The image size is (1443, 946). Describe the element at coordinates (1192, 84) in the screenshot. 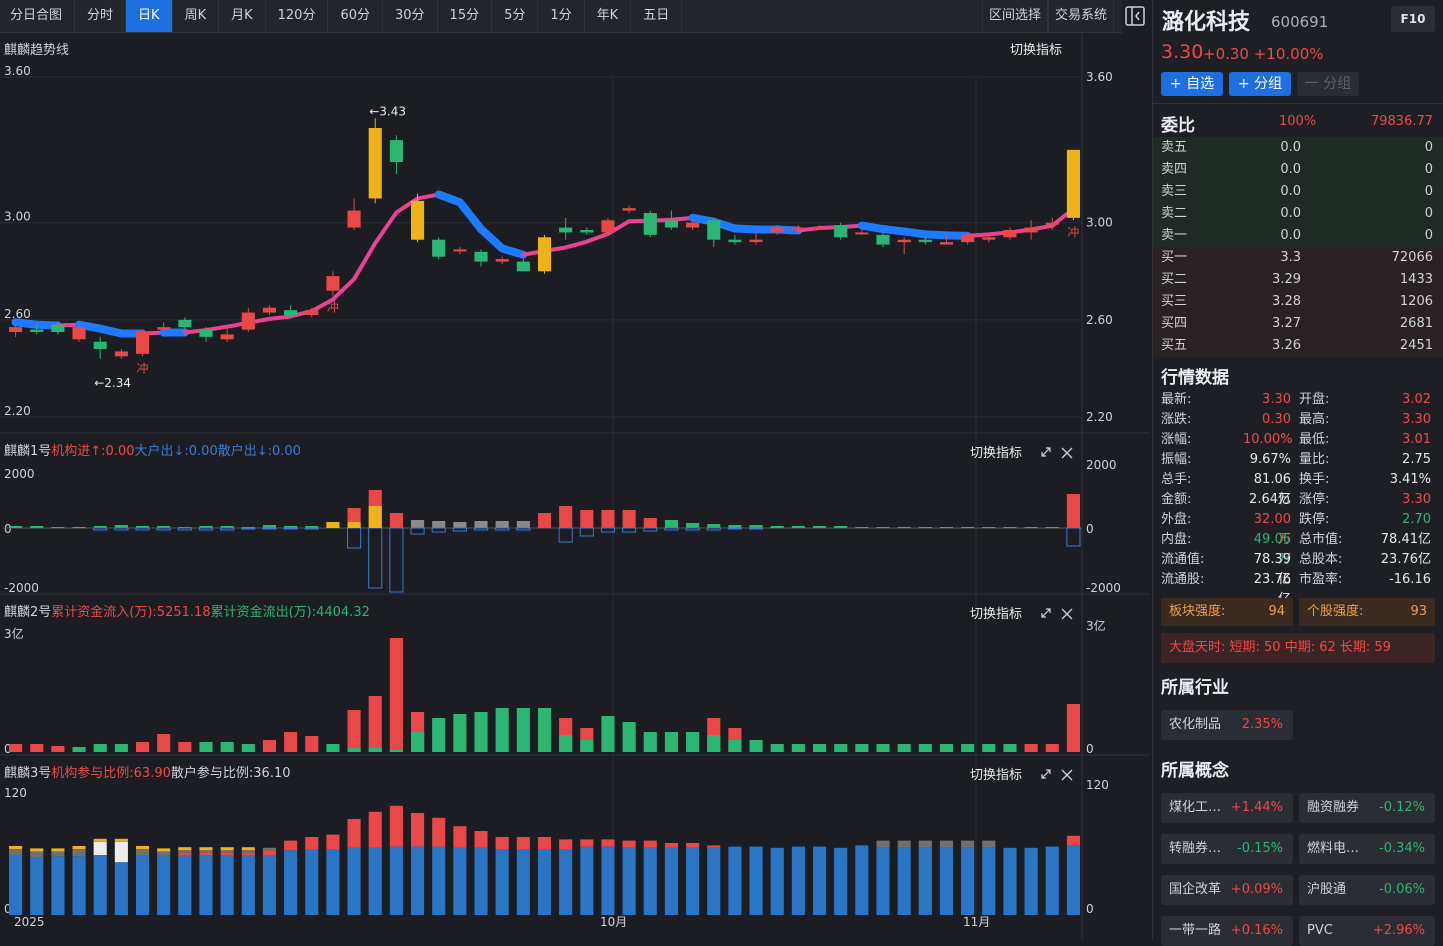

I see `add-watchlist-button: + 自选` at that location.